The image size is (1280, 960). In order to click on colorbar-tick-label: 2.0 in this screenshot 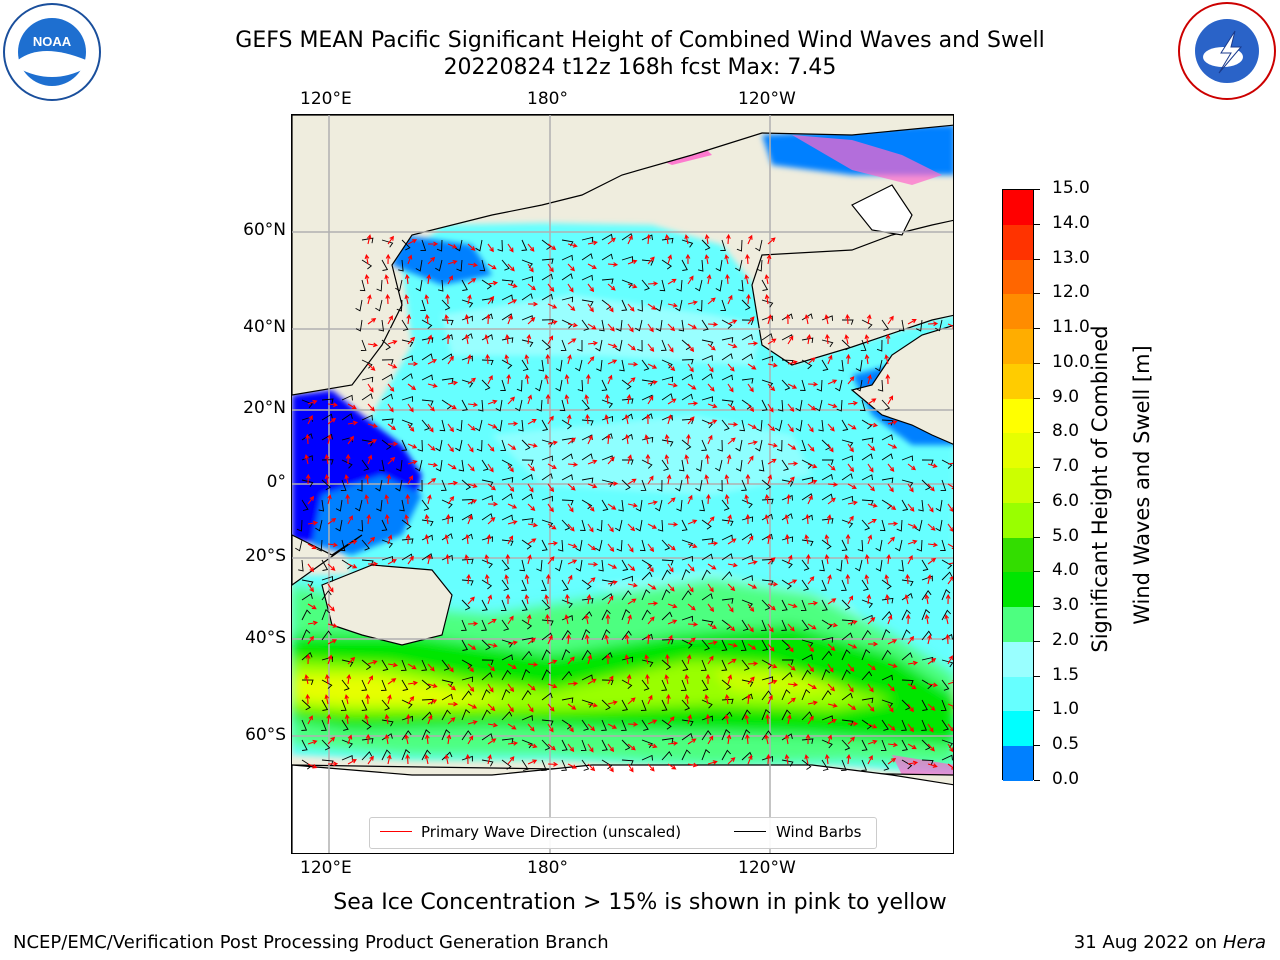, I will do `click(1066, 639)`.